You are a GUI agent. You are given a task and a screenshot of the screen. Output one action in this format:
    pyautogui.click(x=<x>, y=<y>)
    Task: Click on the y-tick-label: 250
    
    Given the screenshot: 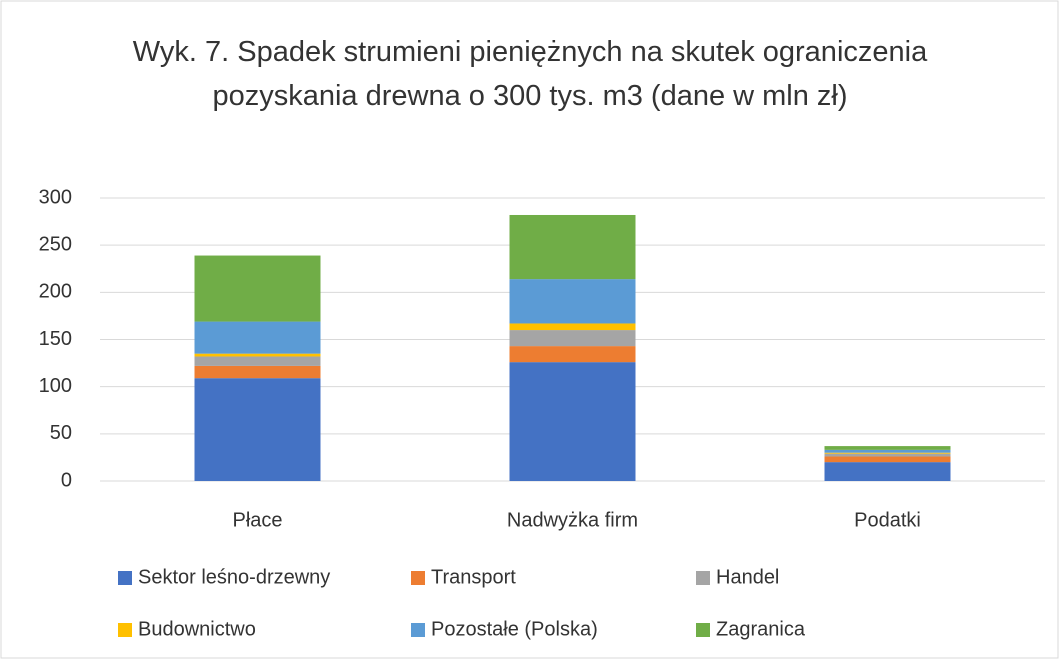 What is the action you would take?
    pyautogui.click(x=55, y=244)
    